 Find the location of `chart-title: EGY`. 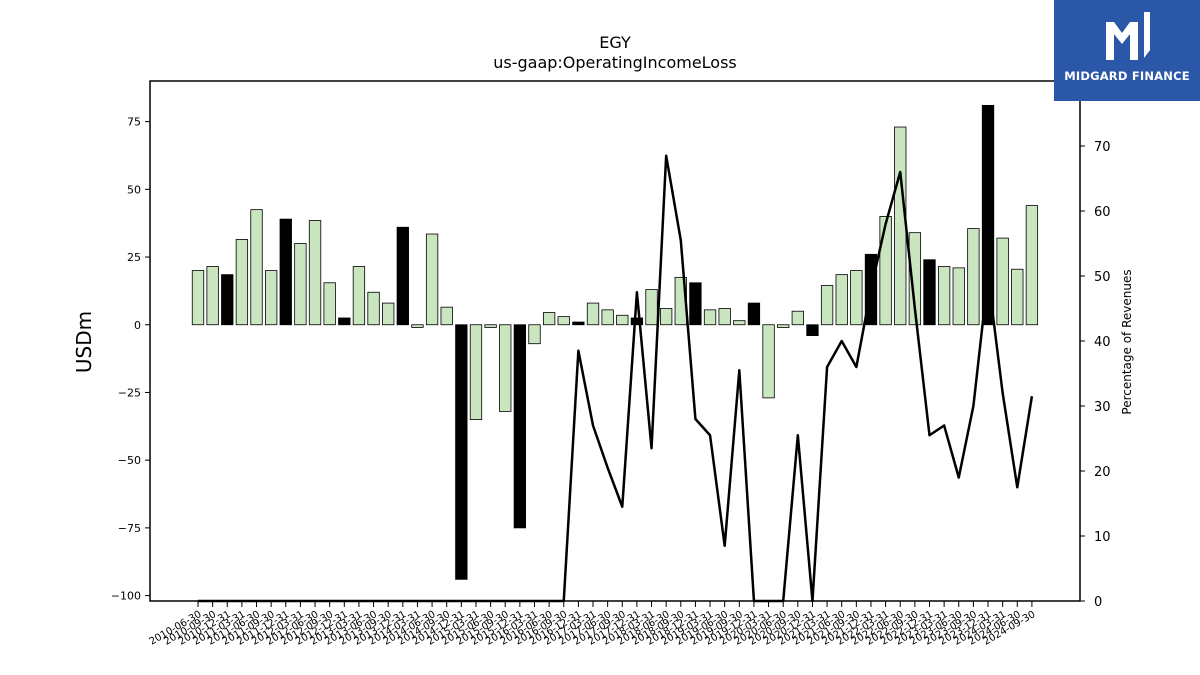

chart-title: EGY is located at coordinates (615, 42).